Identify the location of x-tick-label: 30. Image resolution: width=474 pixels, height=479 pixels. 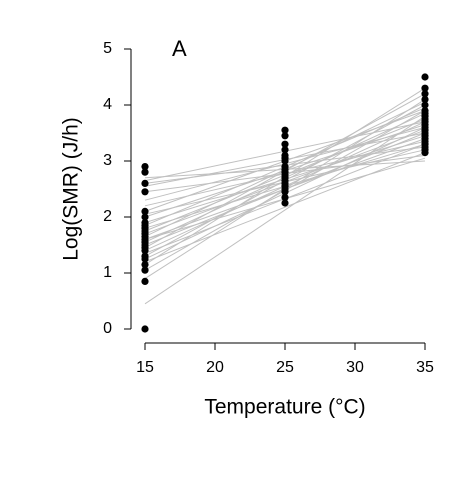
(355, 367).